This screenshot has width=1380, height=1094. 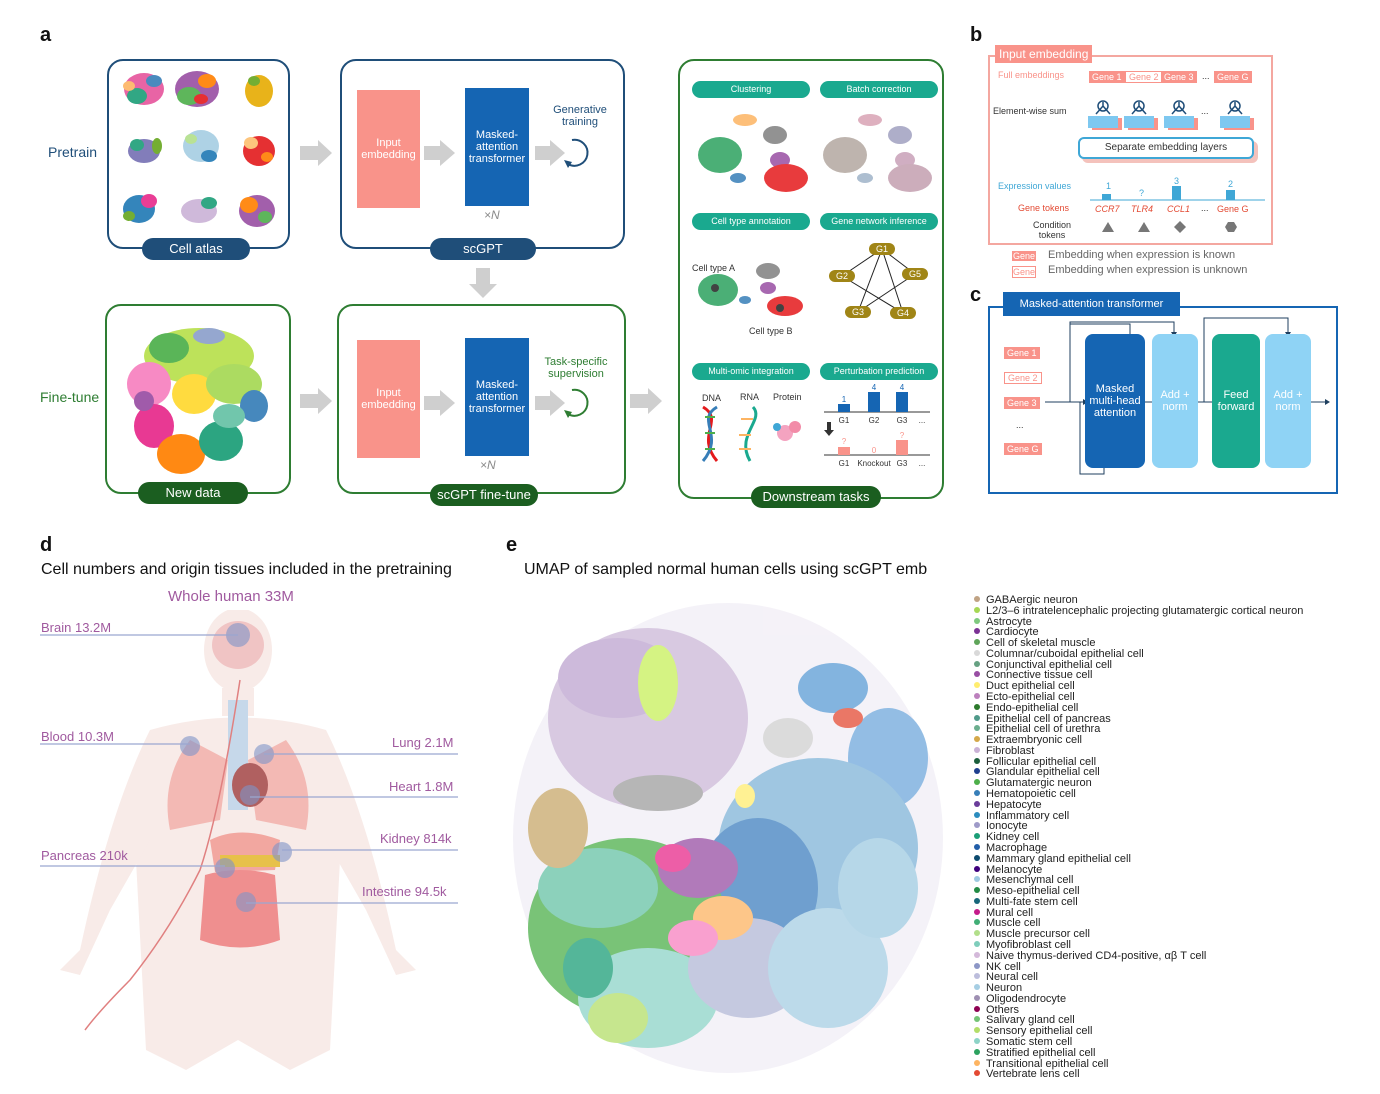 What do you see at coordinates (1044, 54) in the screenshot?
I see `input-embedding-title: Input embedding` at bounding box center [1044, 54].